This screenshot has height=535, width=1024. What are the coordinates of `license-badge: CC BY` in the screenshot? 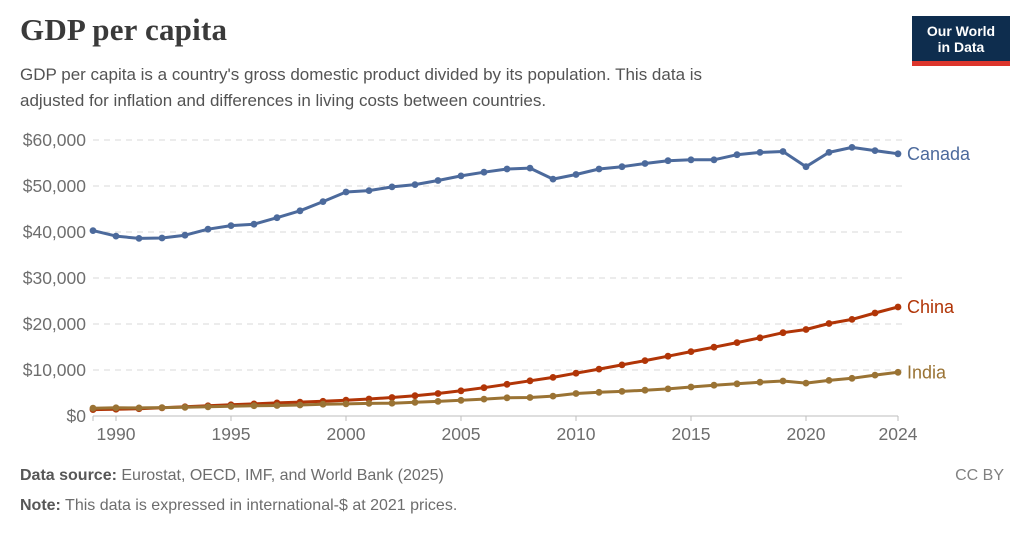 It's located at (979, 475).